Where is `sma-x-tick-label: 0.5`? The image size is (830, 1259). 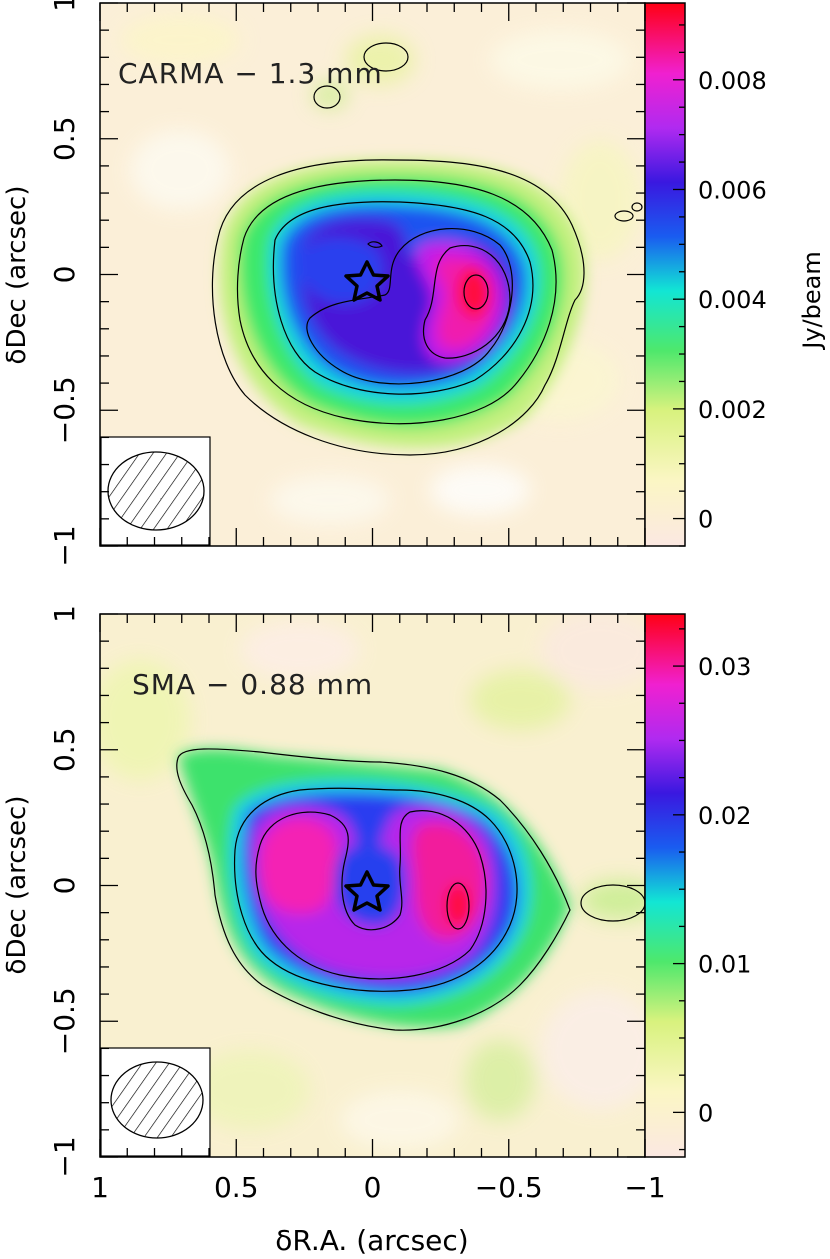
sma-x-tick-label: 0.5 is located at coordinates (236, 1187).